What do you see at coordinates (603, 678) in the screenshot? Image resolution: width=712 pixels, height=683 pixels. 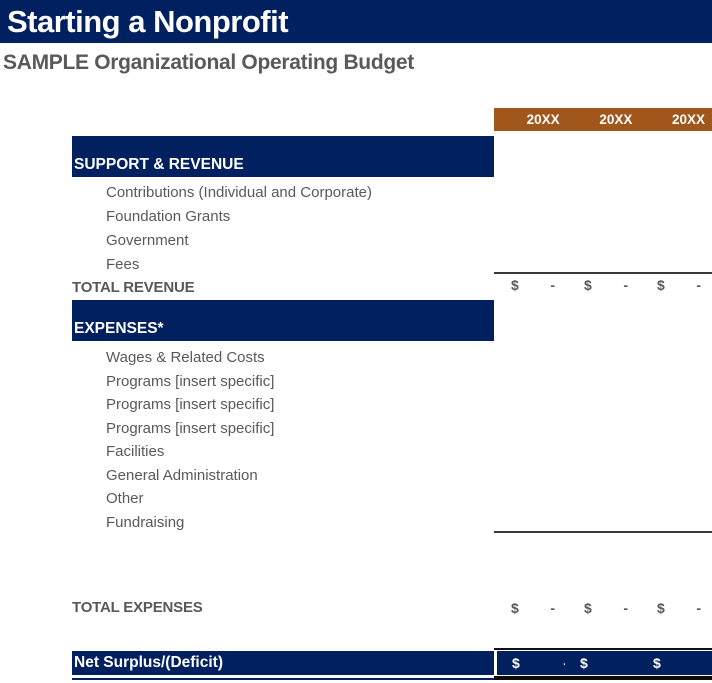 I see `net-bottom-line-values` at bounding box center [603, 678].